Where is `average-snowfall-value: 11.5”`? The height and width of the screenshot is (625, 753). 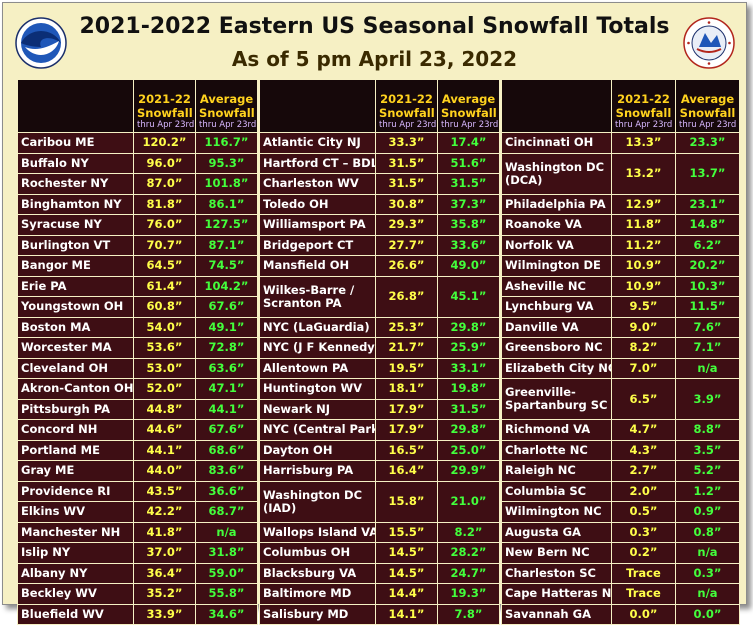 average-snowfall-value: 11.5” is located at coordinates (707, 307).